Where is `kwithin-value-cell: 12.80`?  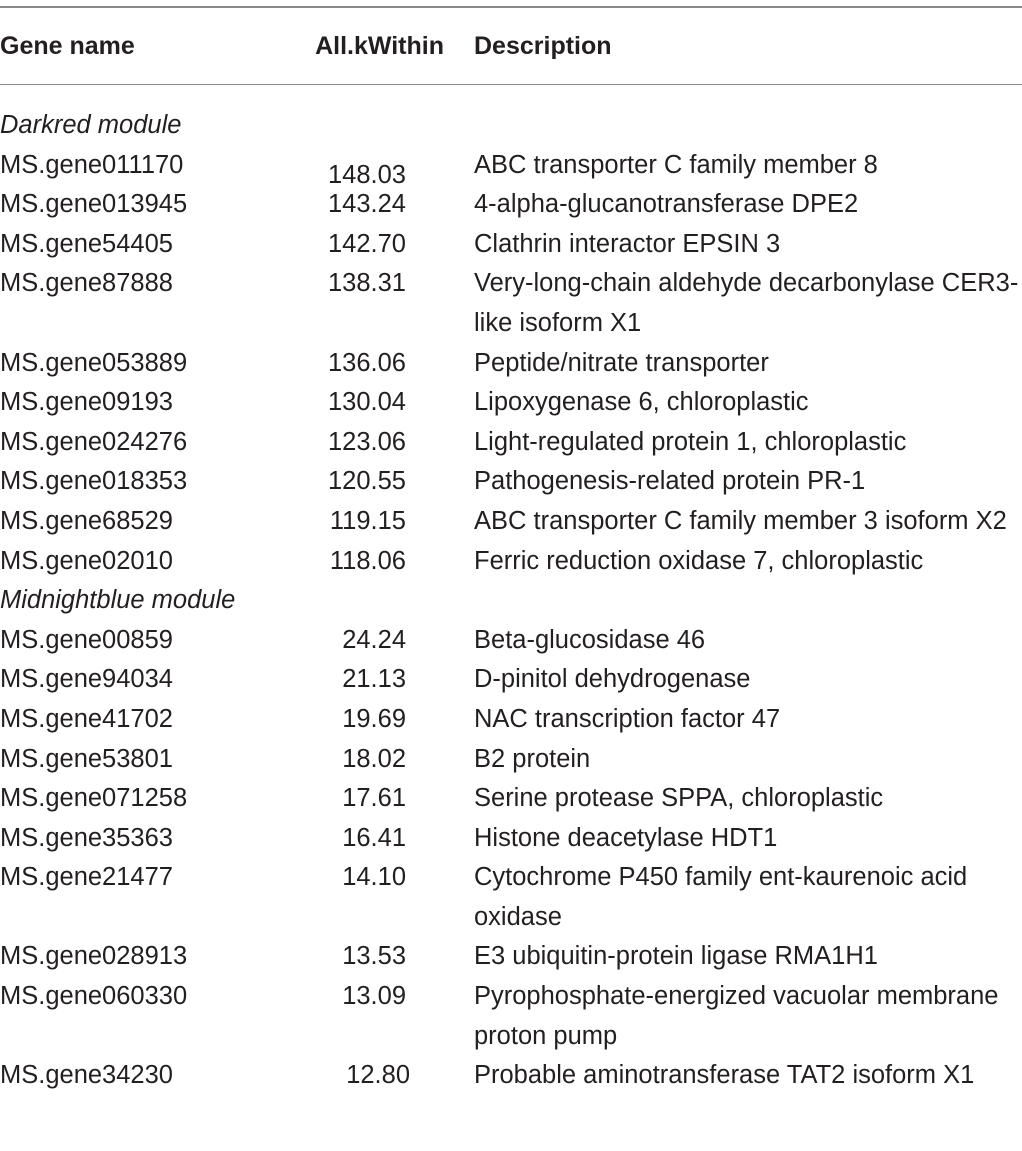 kwithin-value-cell: 12.80 is located at coordinates (378, 1075).